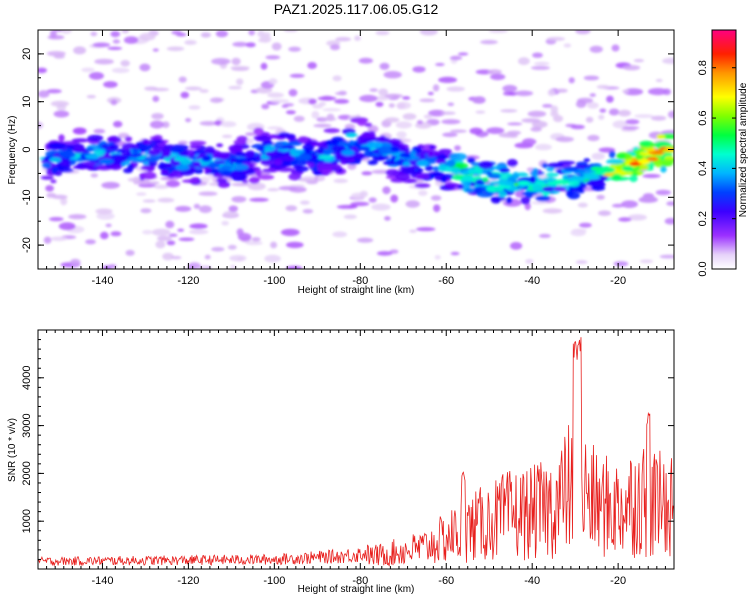  What do you see at coordinates (188, 281) in the screenshot?
I see `x-tick-label: -120` at bounding box center [188, 281].